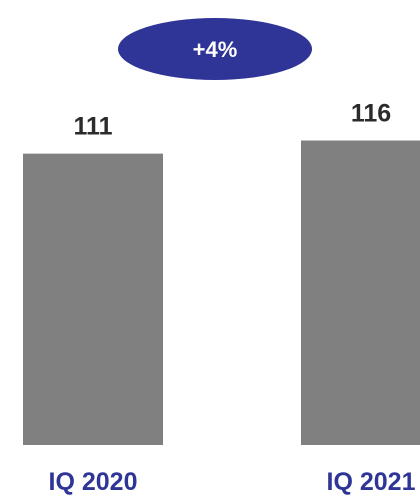 The width and height of the screenshot is (420, 503). I want to click on category-label: IQ 2020, so click(93, 482).